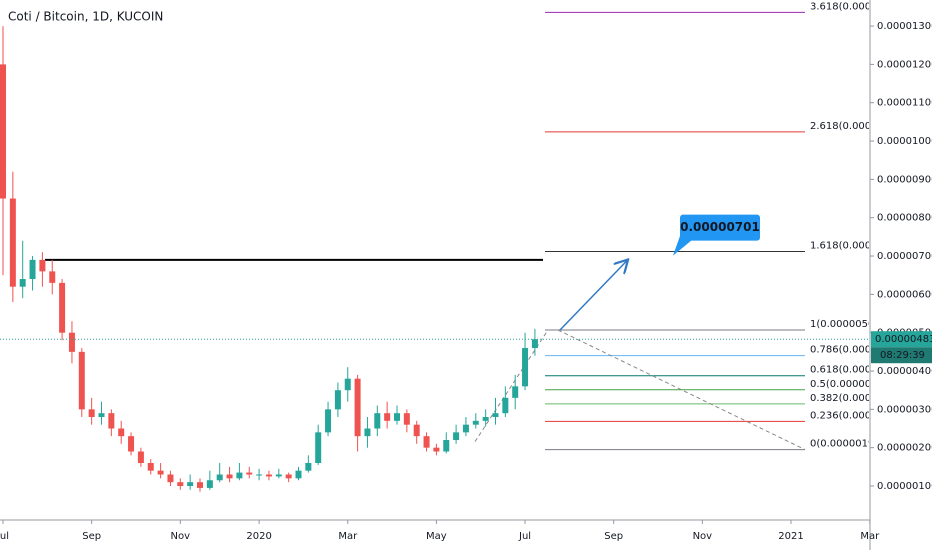 The height and width of the screenshot is (550, 932). Describe the element at coordinates (258, 536) in the screenshot. I see `x-tick-label: 2020` at that location.